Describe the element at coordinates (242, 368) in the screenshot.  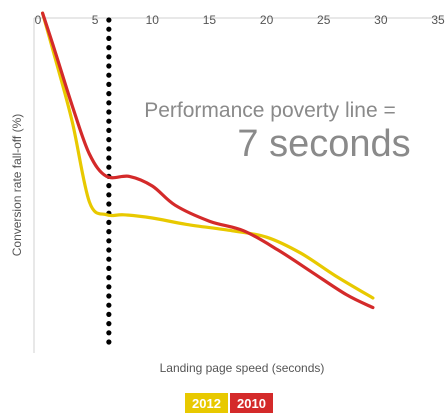
I see `x-axis-title: Landing page speed (seconds)` at that location.